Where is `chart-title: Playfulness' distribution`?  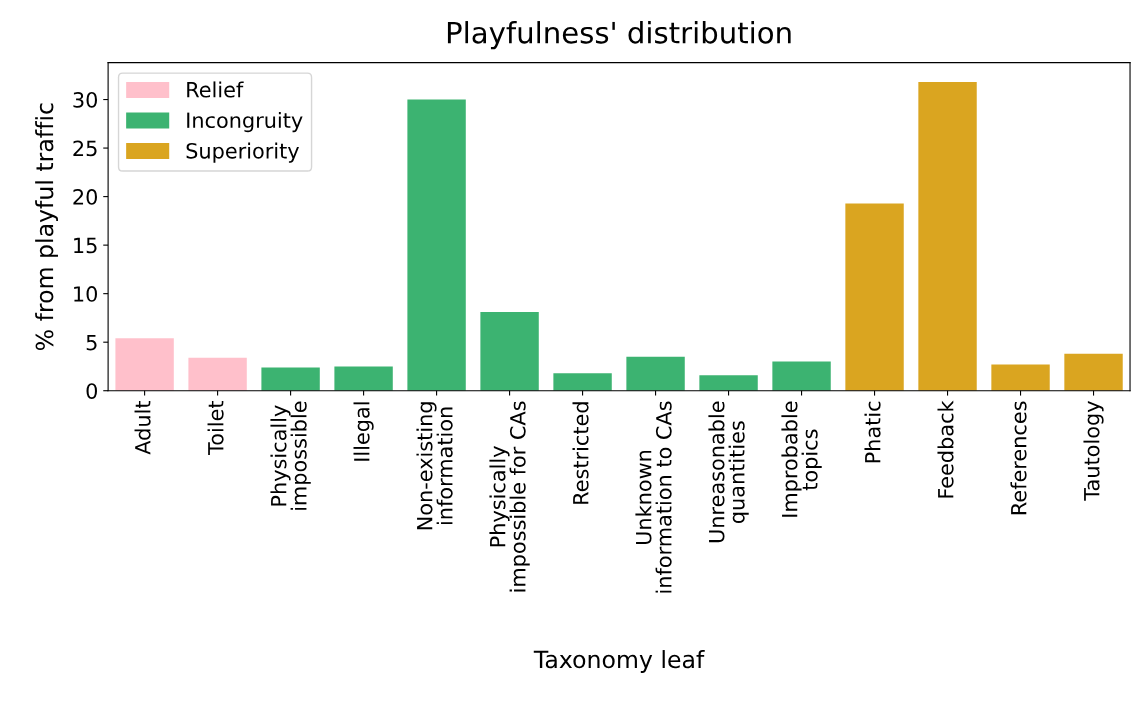 chart-title: Playfulness' distribution is located at coordinates (619, 35).